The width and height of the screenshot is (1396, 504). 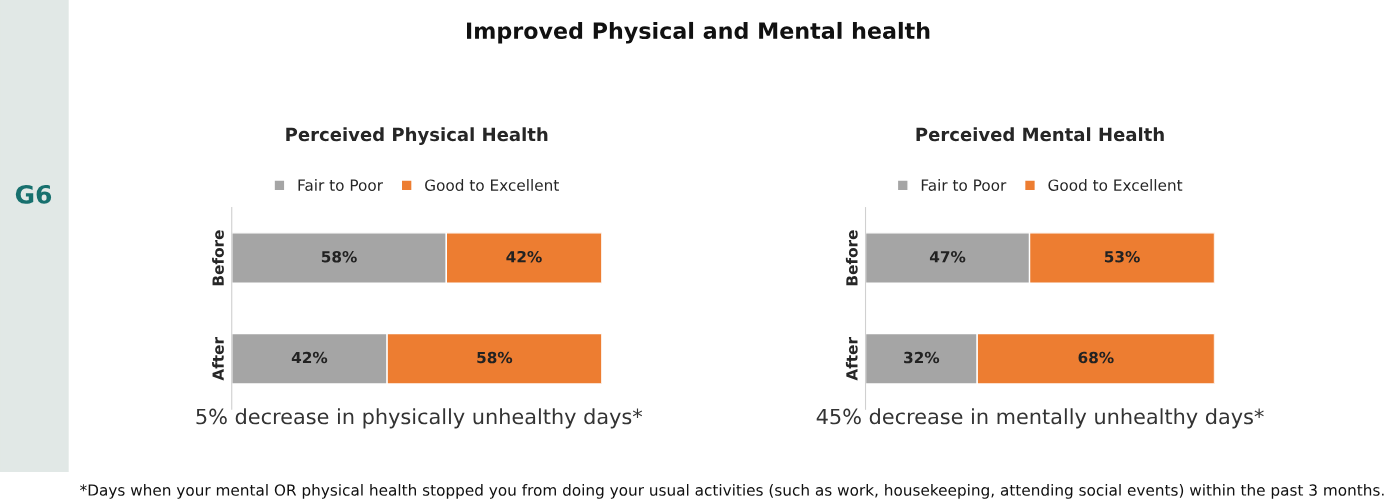 I want to click on data-label: 53%, so click(x=1122, y=256).